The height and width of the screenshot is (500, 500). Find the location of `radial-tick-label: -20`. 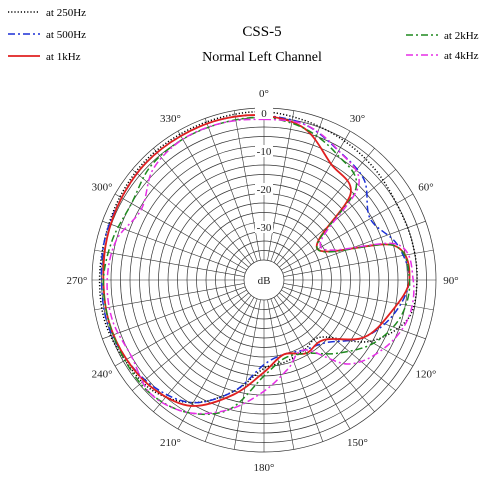

radial-tick-label: -20 is located at coordinates (264, 190).